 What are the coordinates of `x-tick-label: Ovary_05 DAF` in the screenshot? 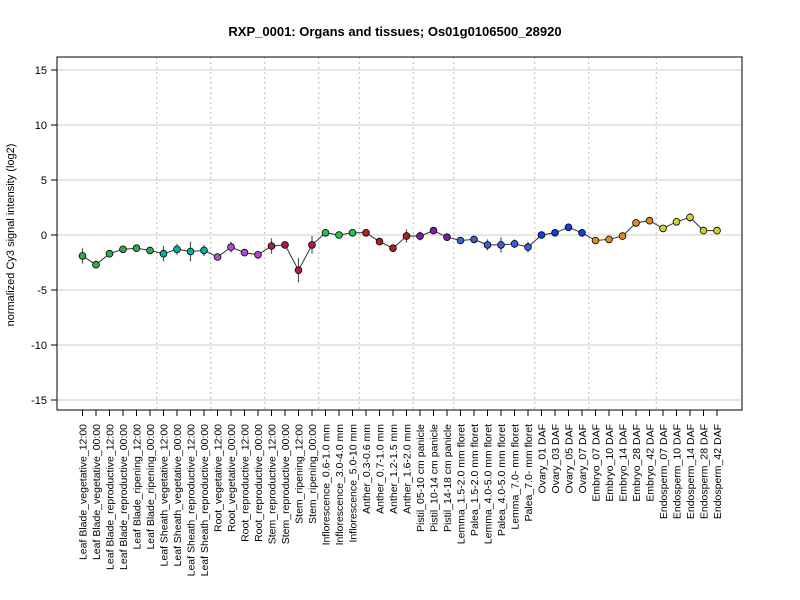 It's located at (570, 458).